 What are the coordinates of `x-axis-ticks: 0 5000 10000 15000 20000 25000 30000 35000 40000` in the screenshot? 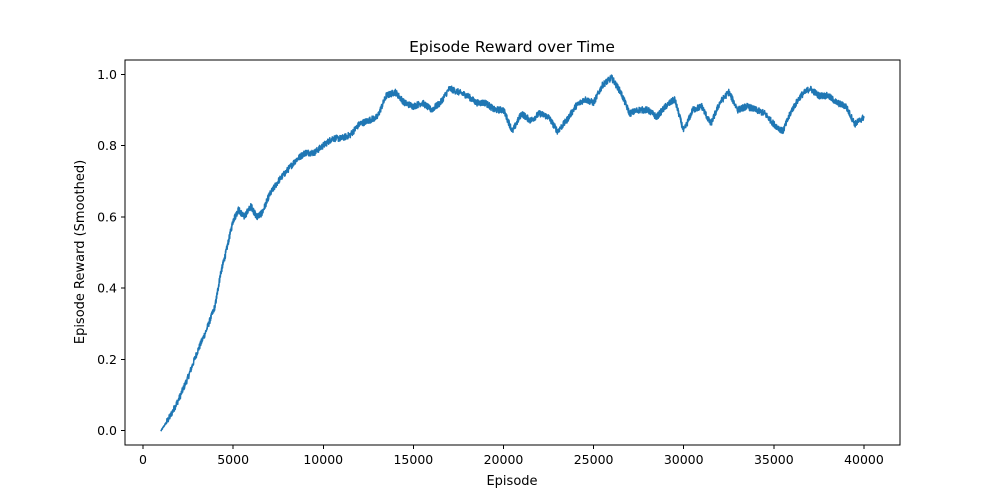 It's located at (511, 456).